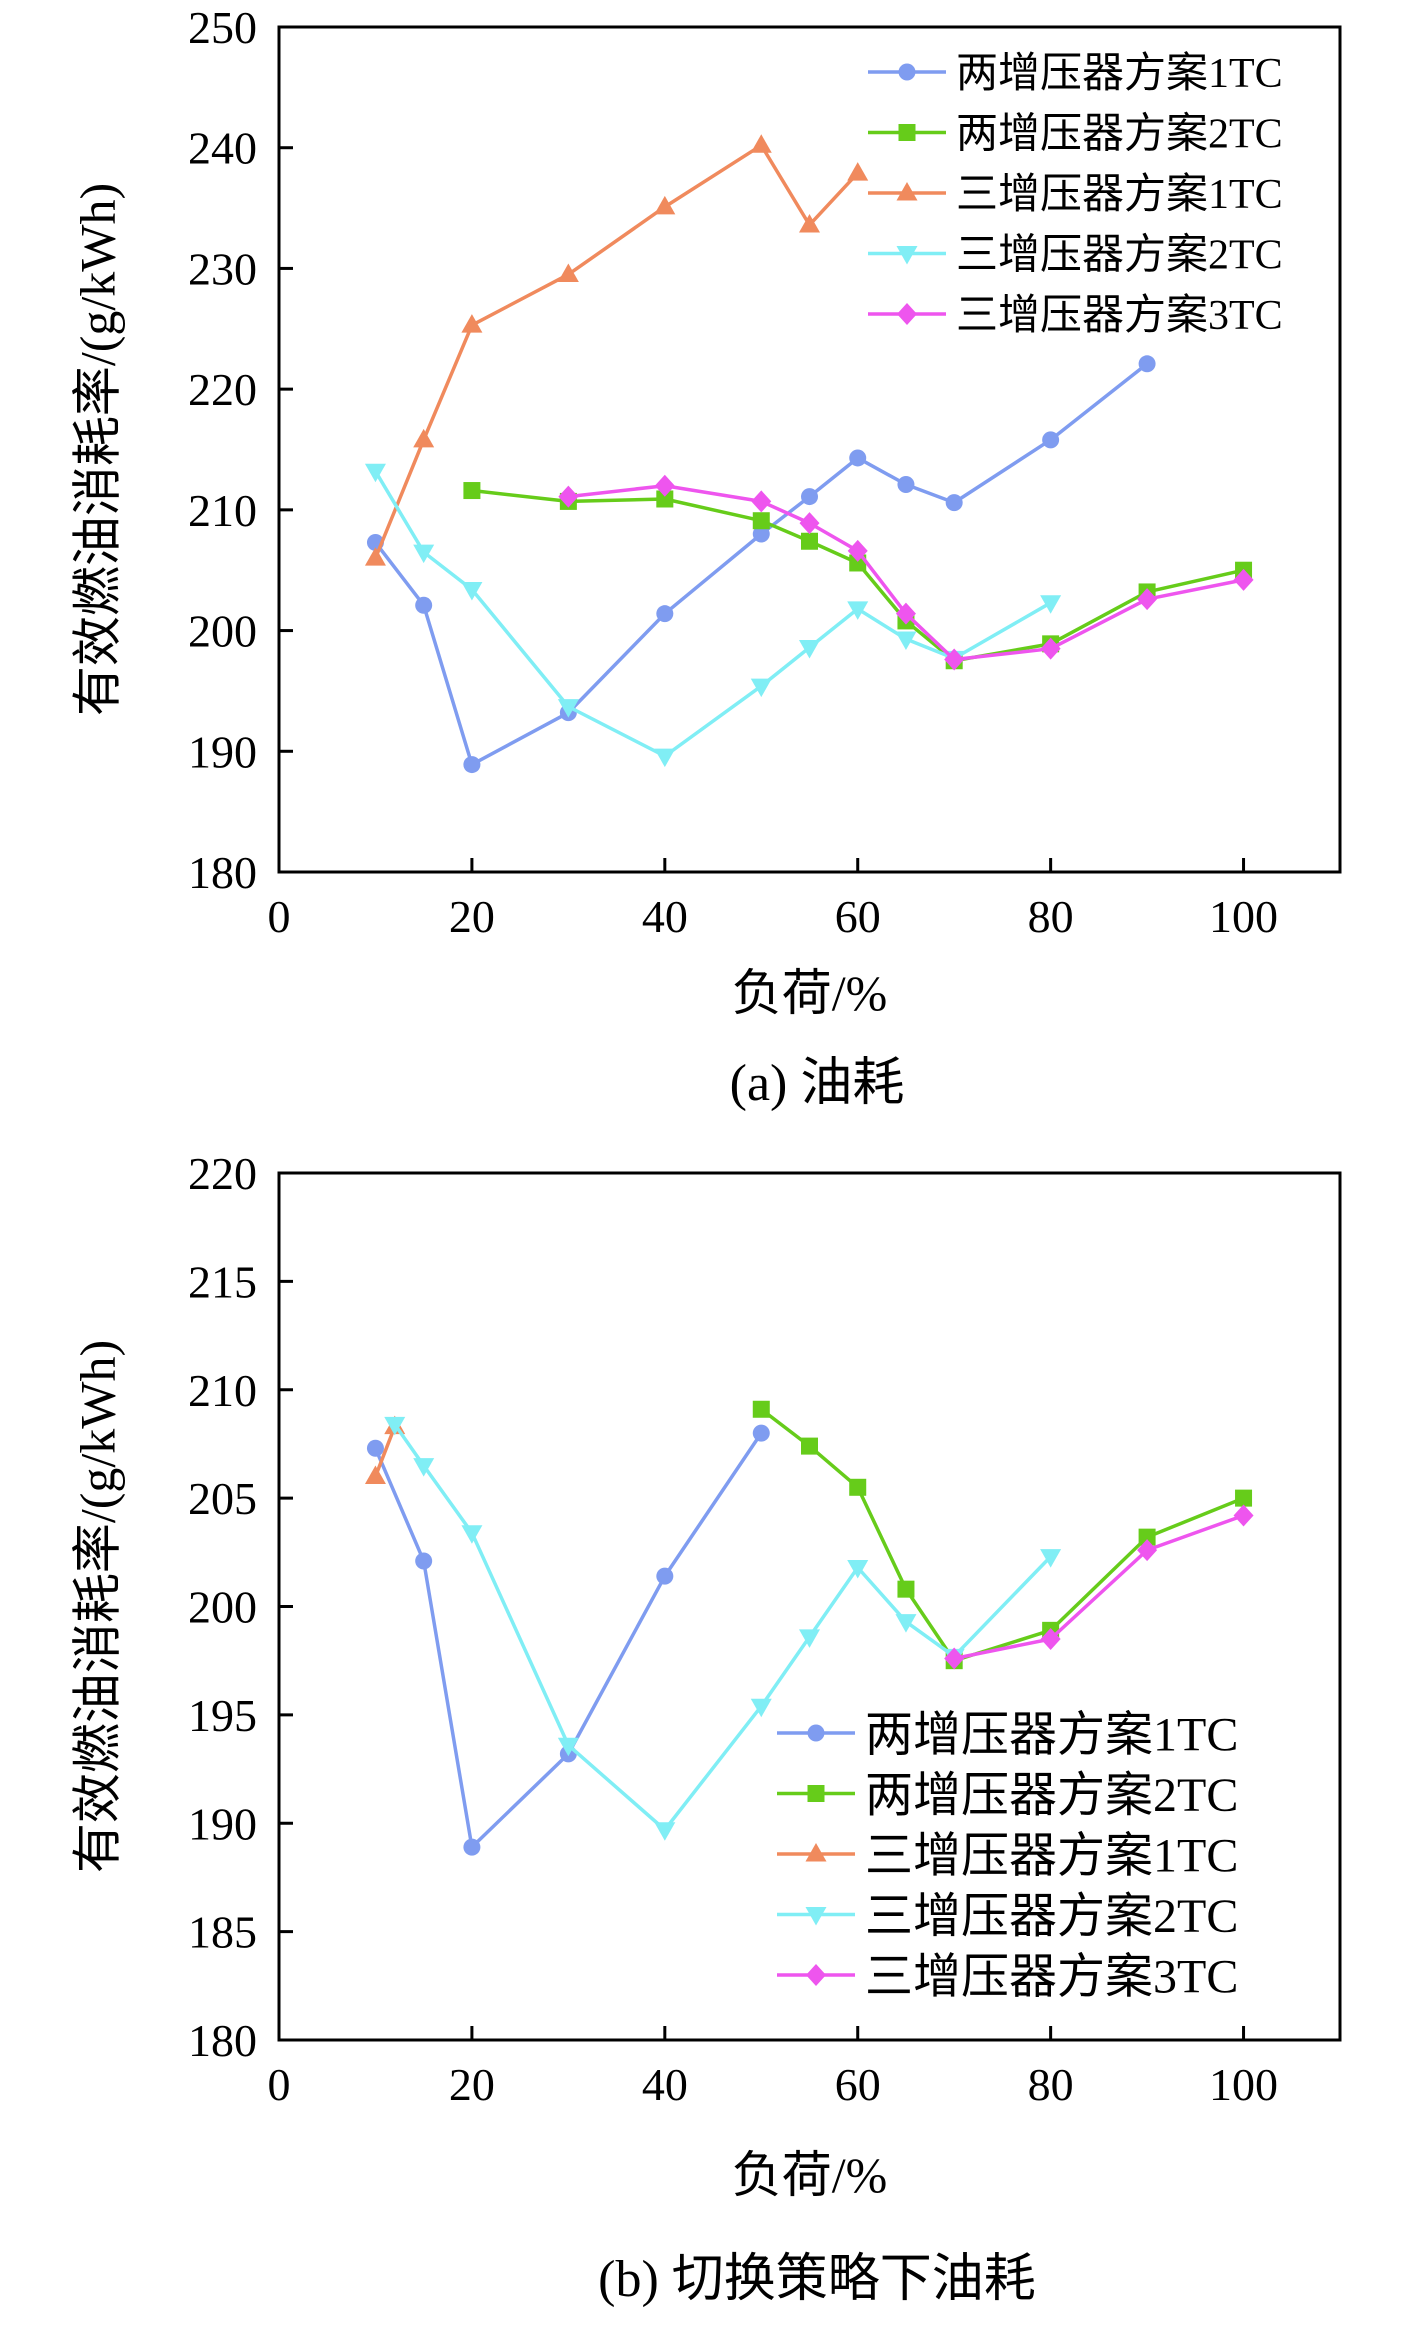 Image resolution: width=1417 pixels, height=2325 pixels. Describe the element at coordinates (1051, 1976) in the screenshot. I see `legend-label: 三增压器方案3TC` at that location.